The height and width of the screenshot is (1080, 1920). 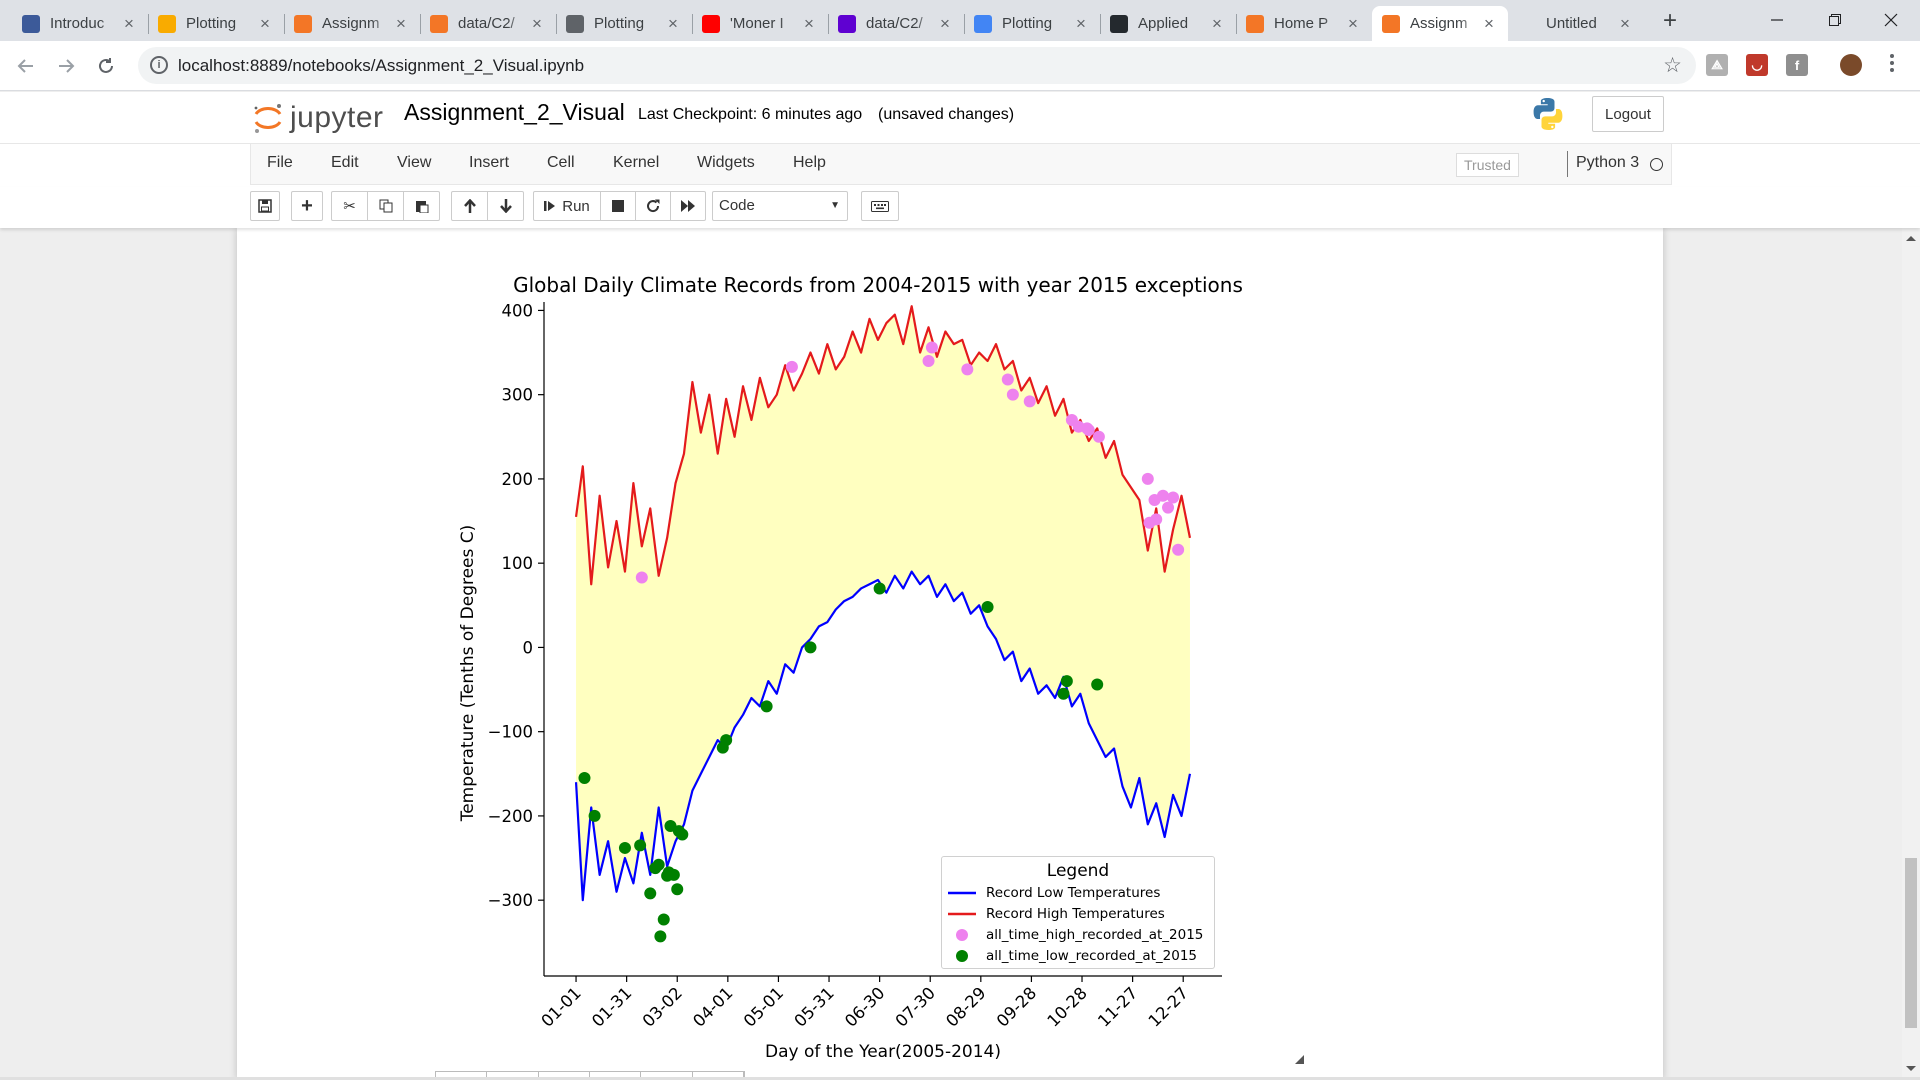 What do you see at coordinates (1777, 20) in the screenshot?
I see `minimize-button` at bounding box center [1777, 20].